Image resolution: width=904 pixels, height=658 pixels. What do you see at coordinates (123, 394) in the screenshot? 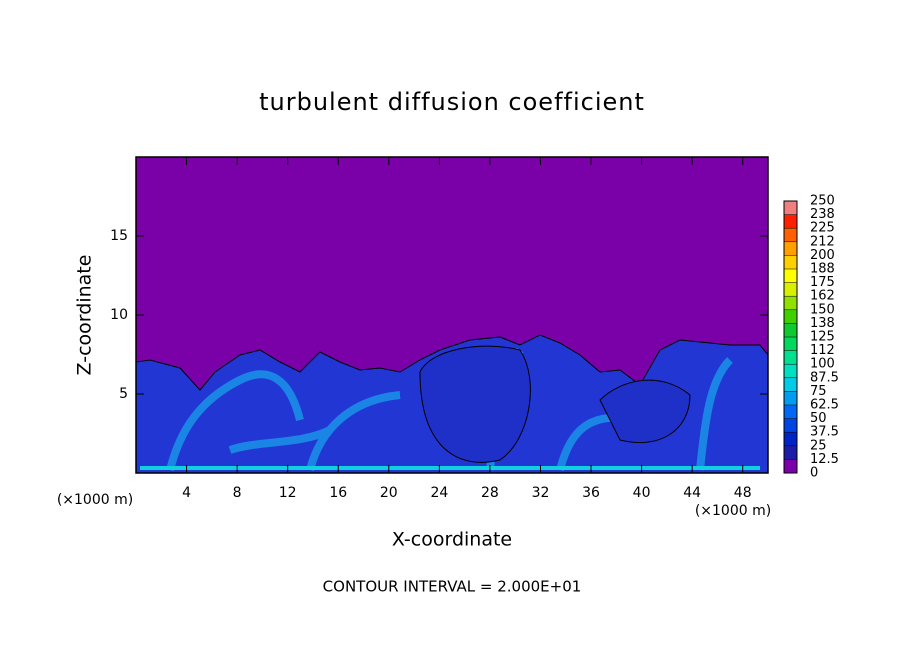
I see `y-tick-label: 5` at bounding box center [123, 394].